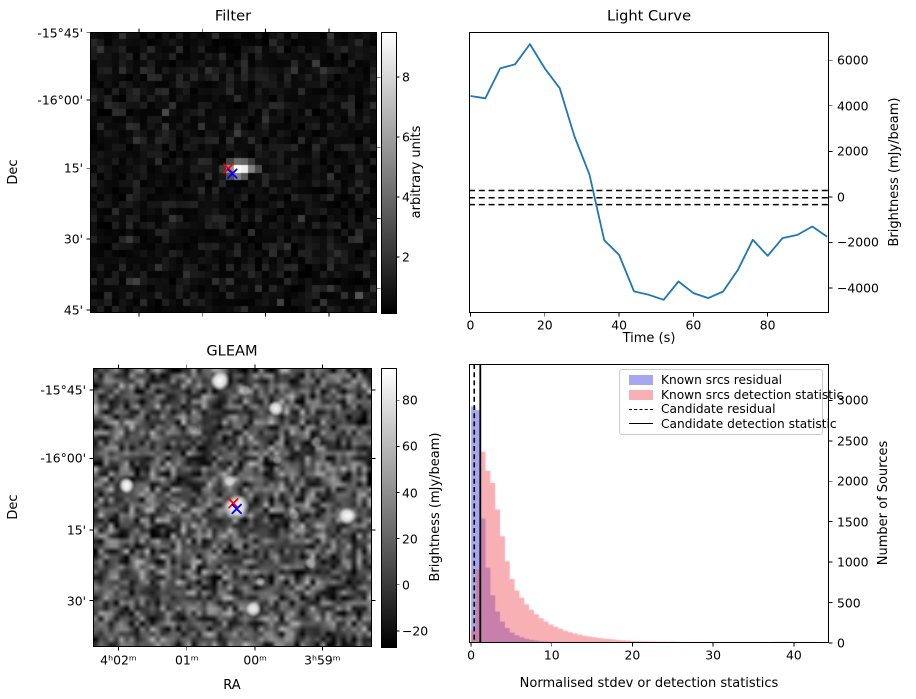 This screenshot has width=916, height=699. Describe the element at coordinates (233, 16) in the screenshot. I see `filter-title: Filter` at that location.